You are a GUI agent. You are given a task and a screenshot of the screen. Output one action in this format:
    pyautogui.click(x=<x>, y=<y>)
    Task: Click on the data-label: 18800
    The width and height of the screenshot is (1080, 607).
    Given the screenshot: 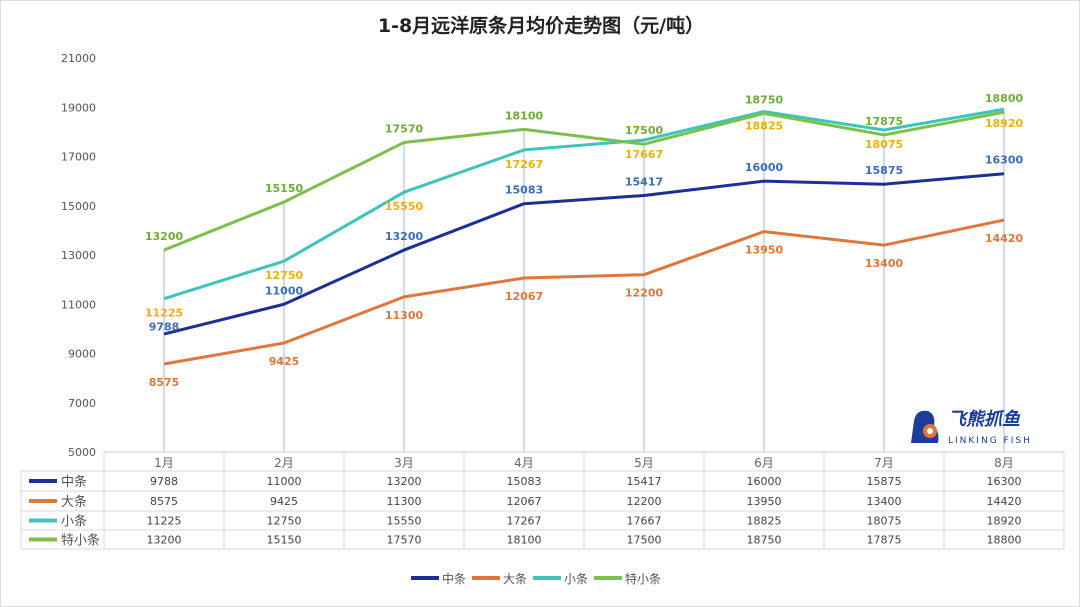 What is the action you would take?
    pyautogui.click(x=1004, y=98)
    